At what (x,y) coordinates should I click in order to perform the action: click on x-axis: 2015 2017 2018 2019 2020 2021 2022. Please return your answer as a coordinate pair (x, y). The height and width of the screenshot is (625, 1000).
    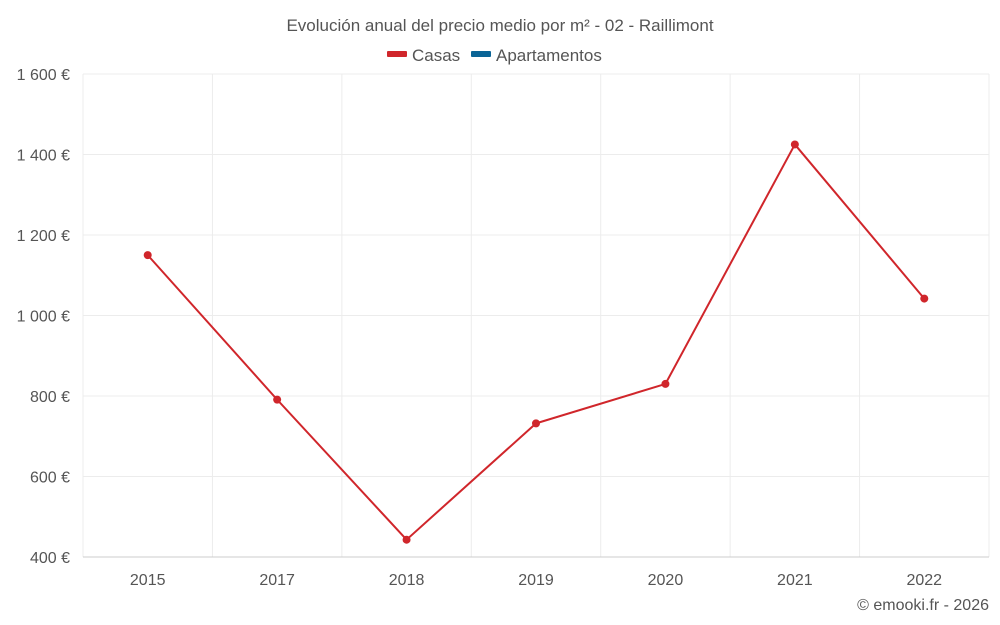
    Looking at the image, I should click on (536, 572).